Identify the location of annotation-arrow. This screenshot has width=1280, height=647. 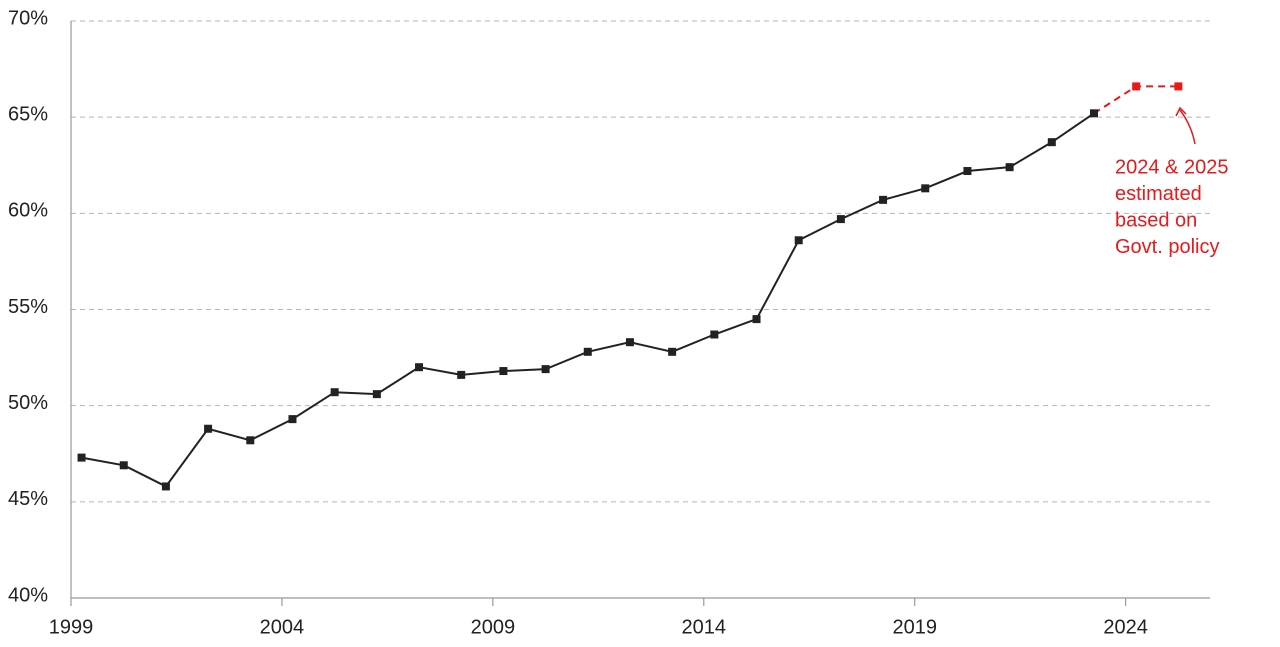
(1187, 127).